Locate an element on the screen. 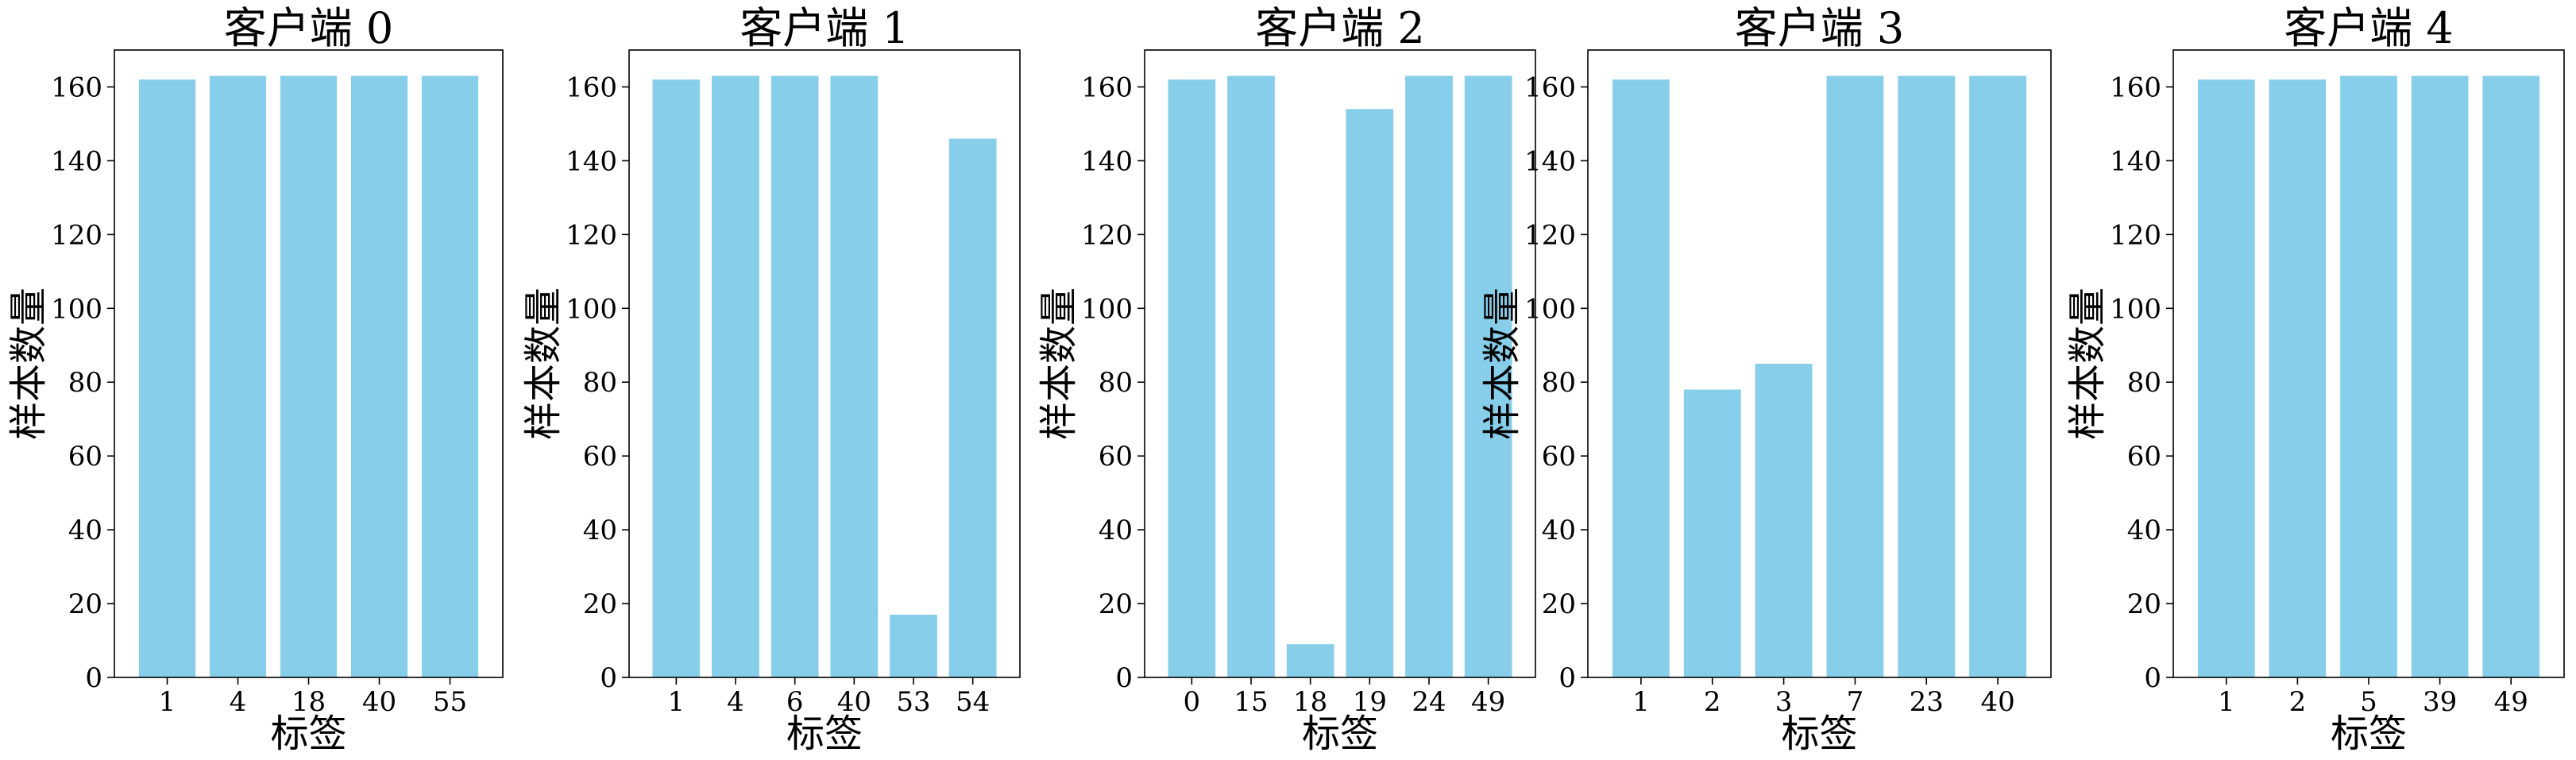 Image resolution: width=2576 pixels, height=760 pixels. x-tick-label: 39 is located at coordinates (2440, 702).